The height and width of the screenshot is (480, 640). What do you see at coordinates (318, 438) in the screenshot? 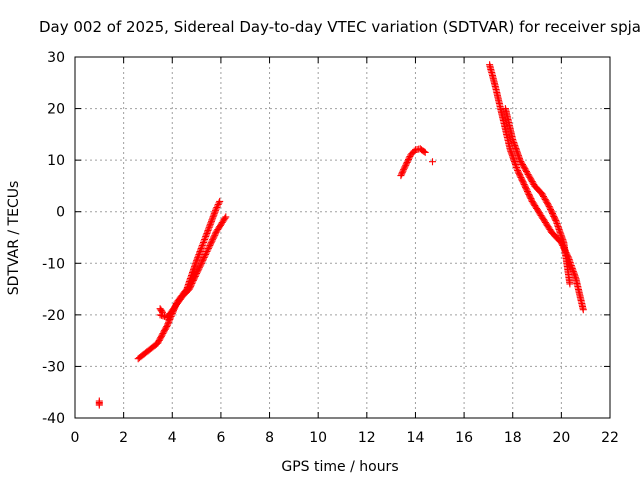
I see `x-tick-label: 10` at bounding box center [318, 438].